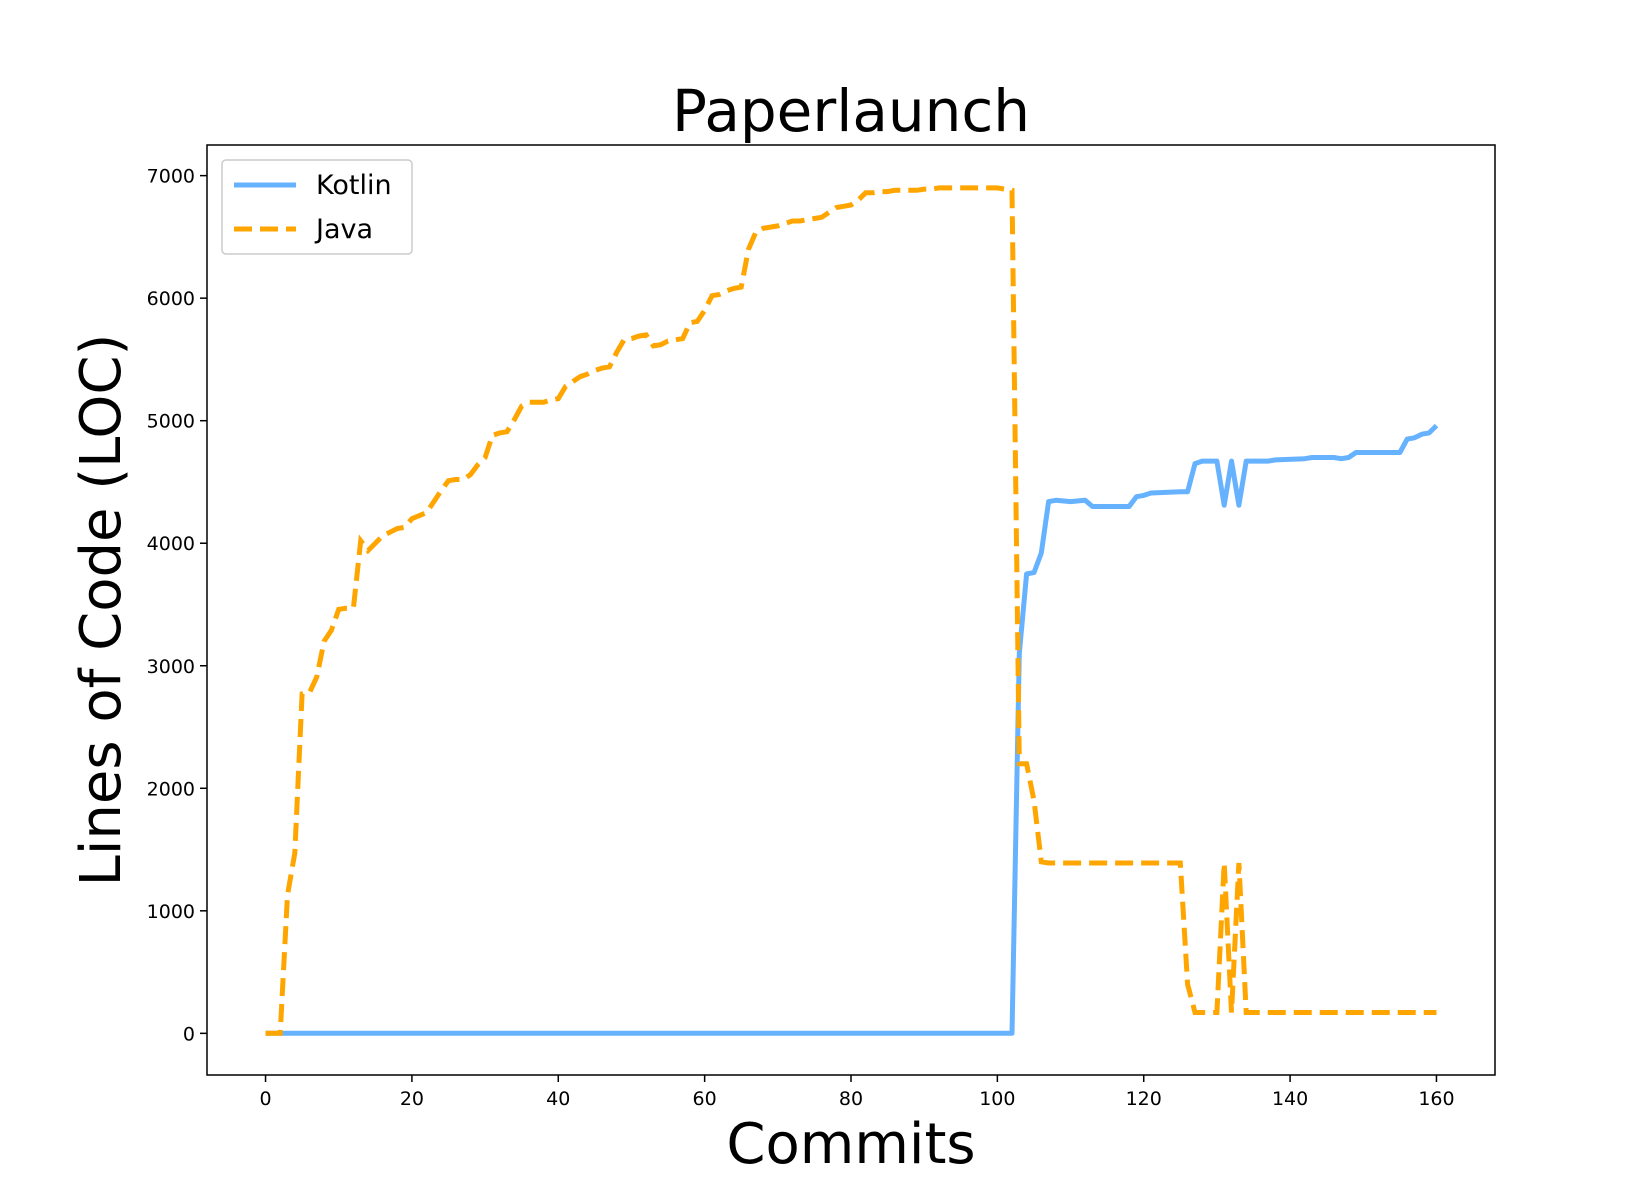 This screenshot has width=1650, height=1200. Describe the element at coordinates (171, 177) in the screenshot. I see `y-tick-label: 7000` at that location.